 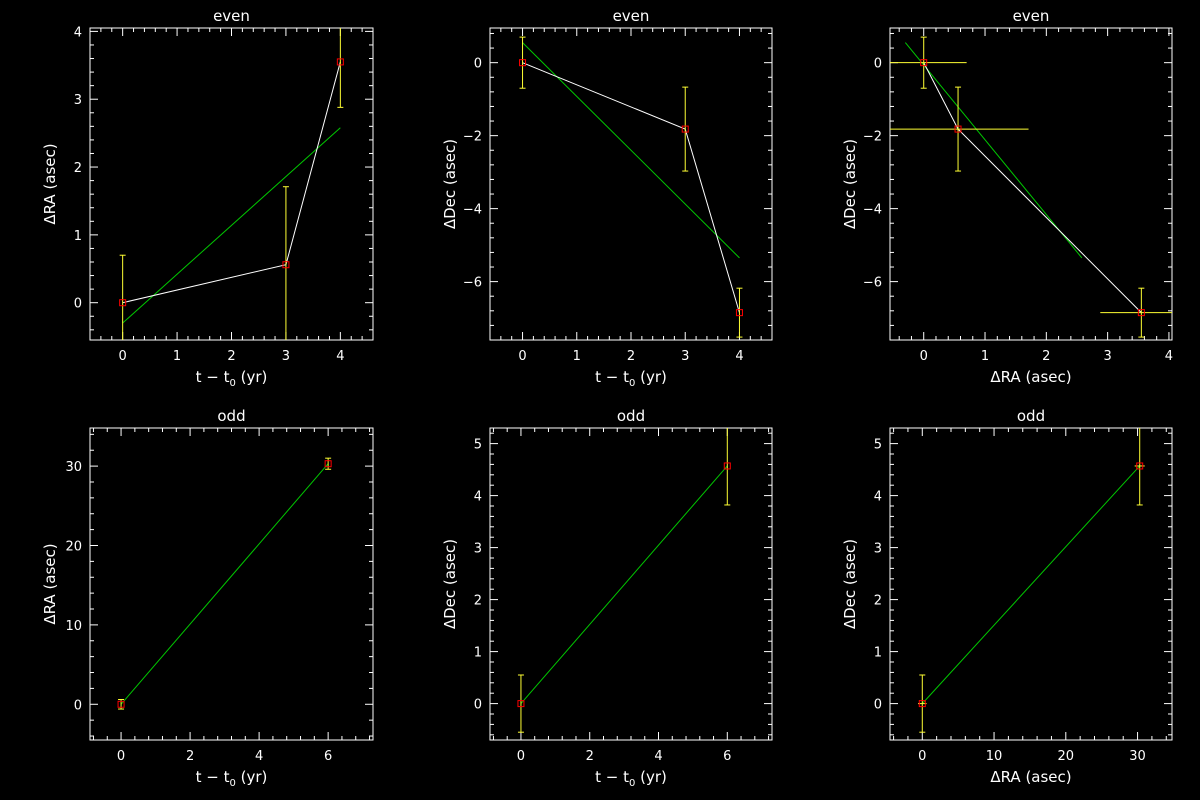 What do you see at coordinates (73, 467) in the screenshot?
I see `y-tick-label: 30` at bounding box center [73, 467].